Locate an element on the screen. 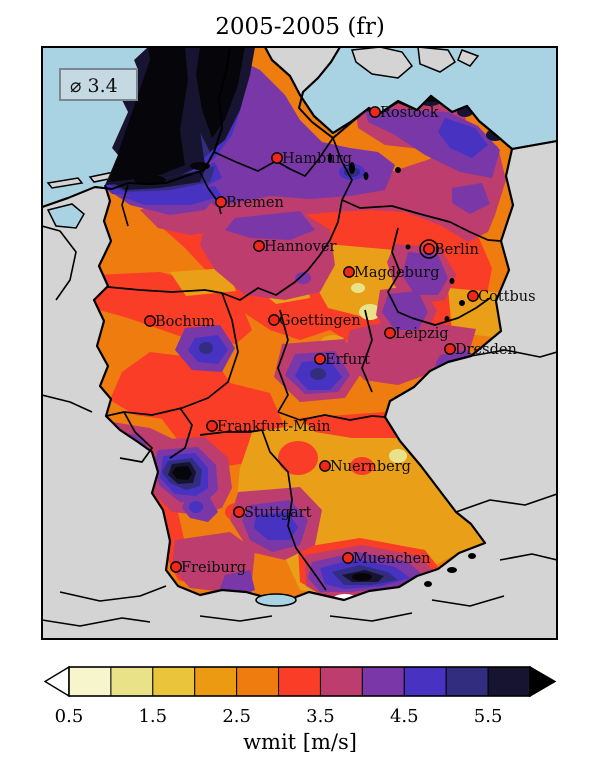 This screenshot has height=784, width=600. colorbar-tick-5.5: 5.5 is located at coordinates (488, 716).